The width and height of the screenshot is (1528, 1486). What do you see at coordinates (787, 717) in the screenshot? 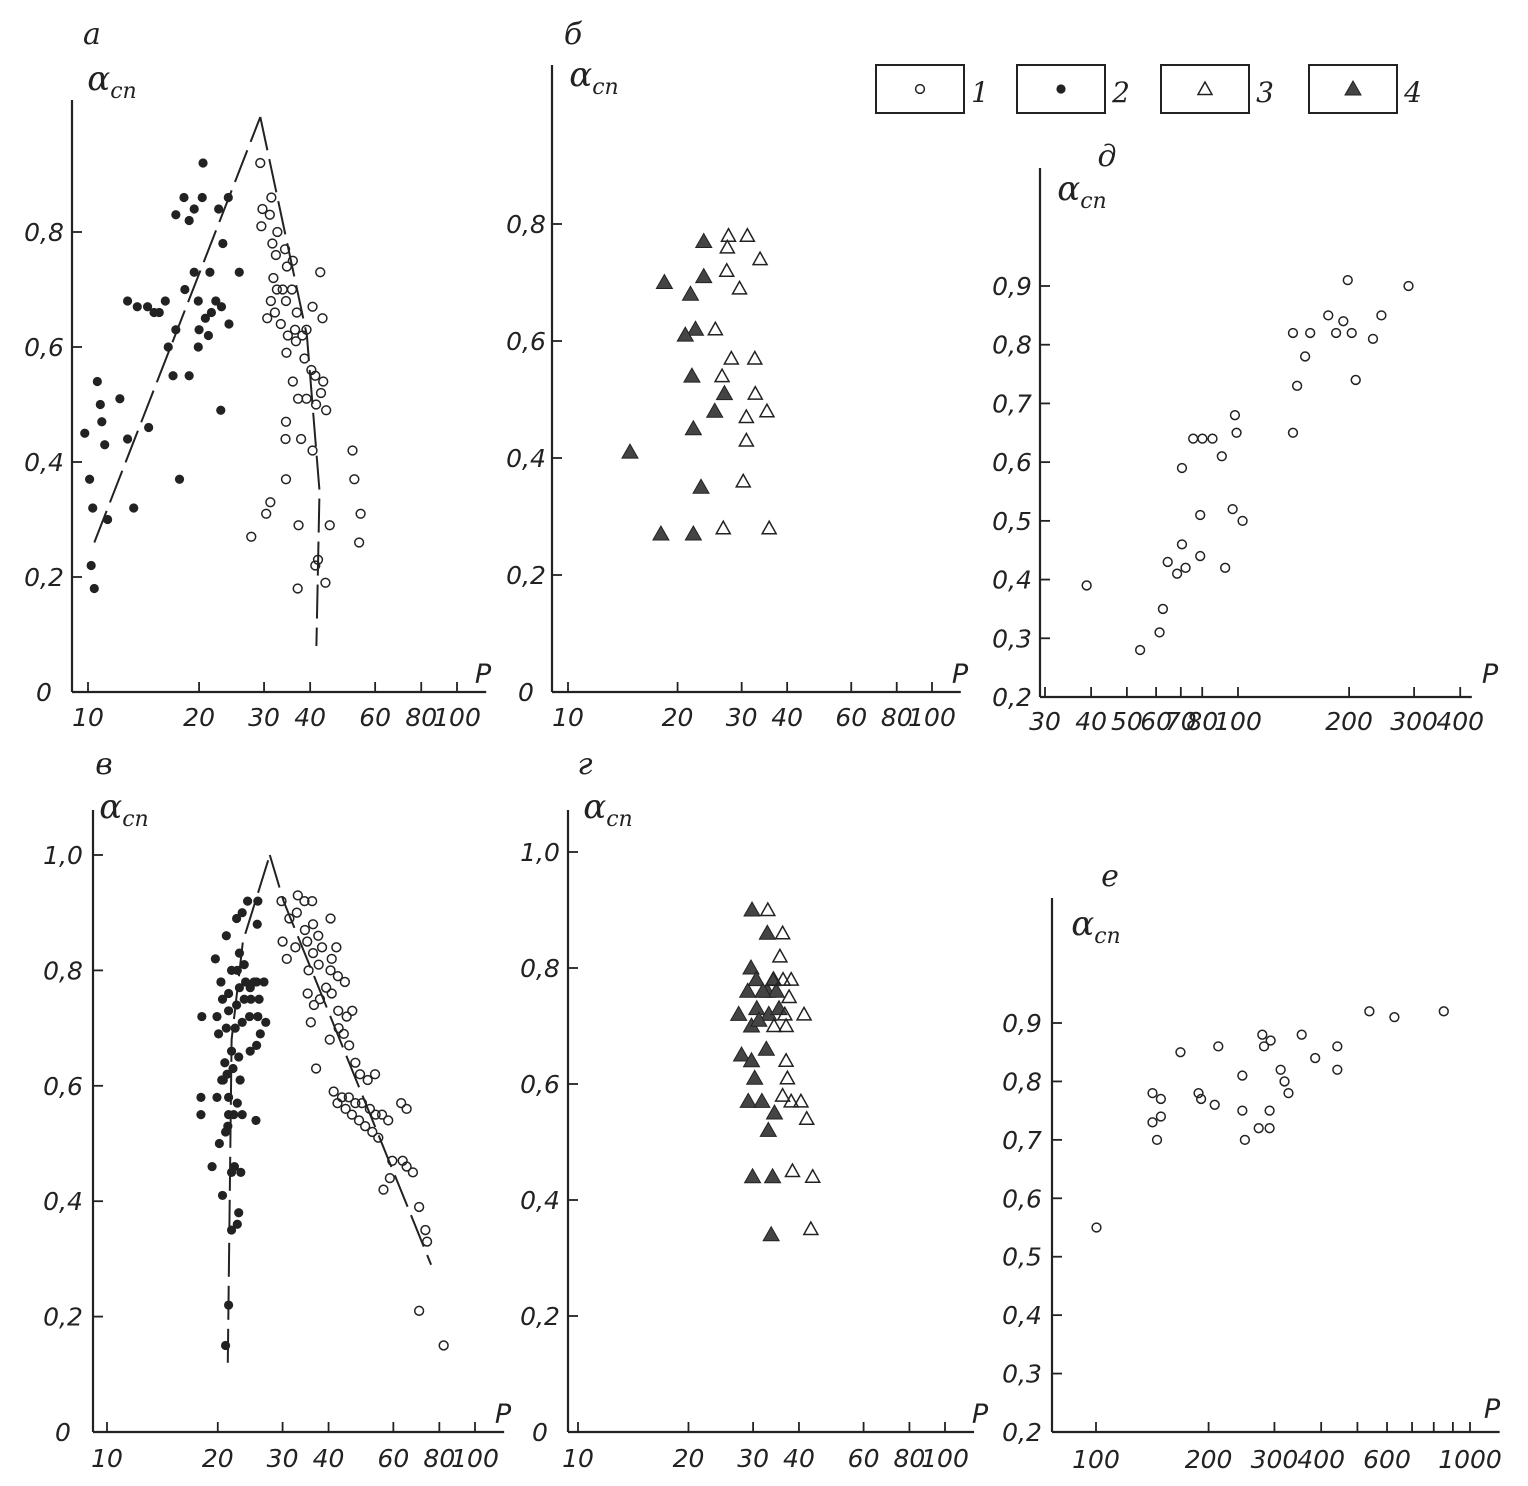
I see `x-tick-label: 40` at bounding box center [787, 717].